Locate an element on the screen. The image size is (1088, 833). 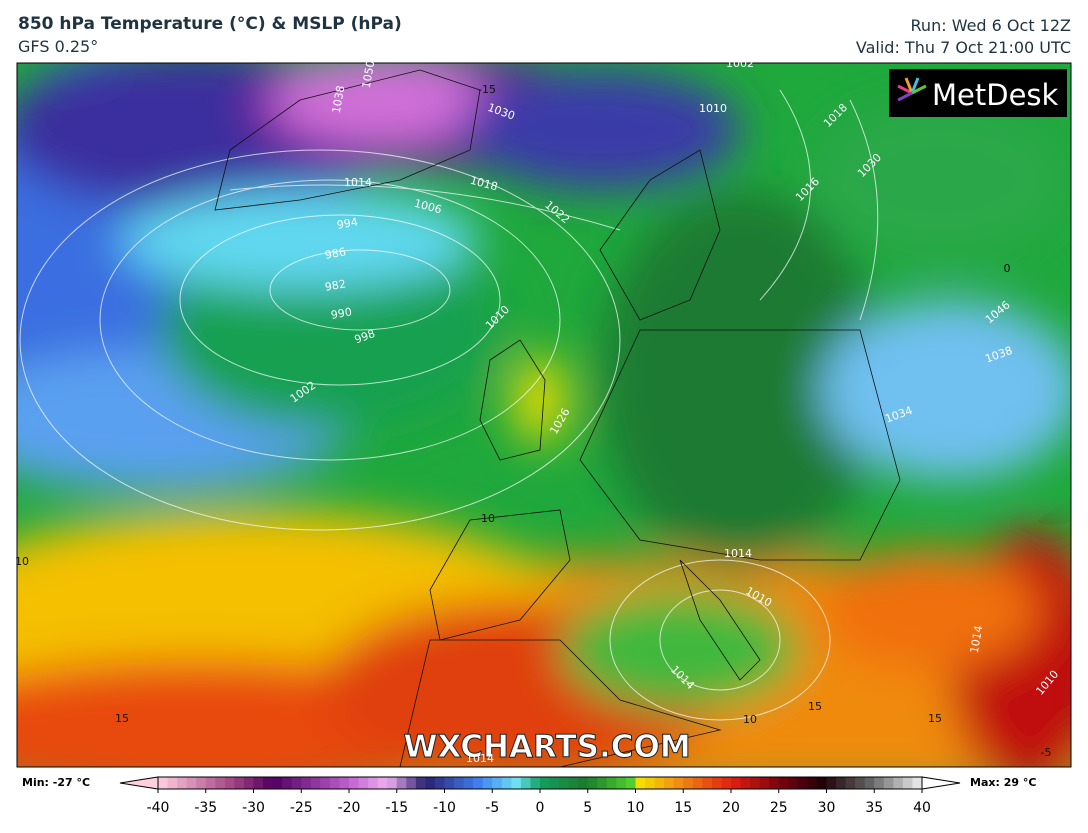
colorbar-tick-label: 5 is located at coordinates (587, 808).